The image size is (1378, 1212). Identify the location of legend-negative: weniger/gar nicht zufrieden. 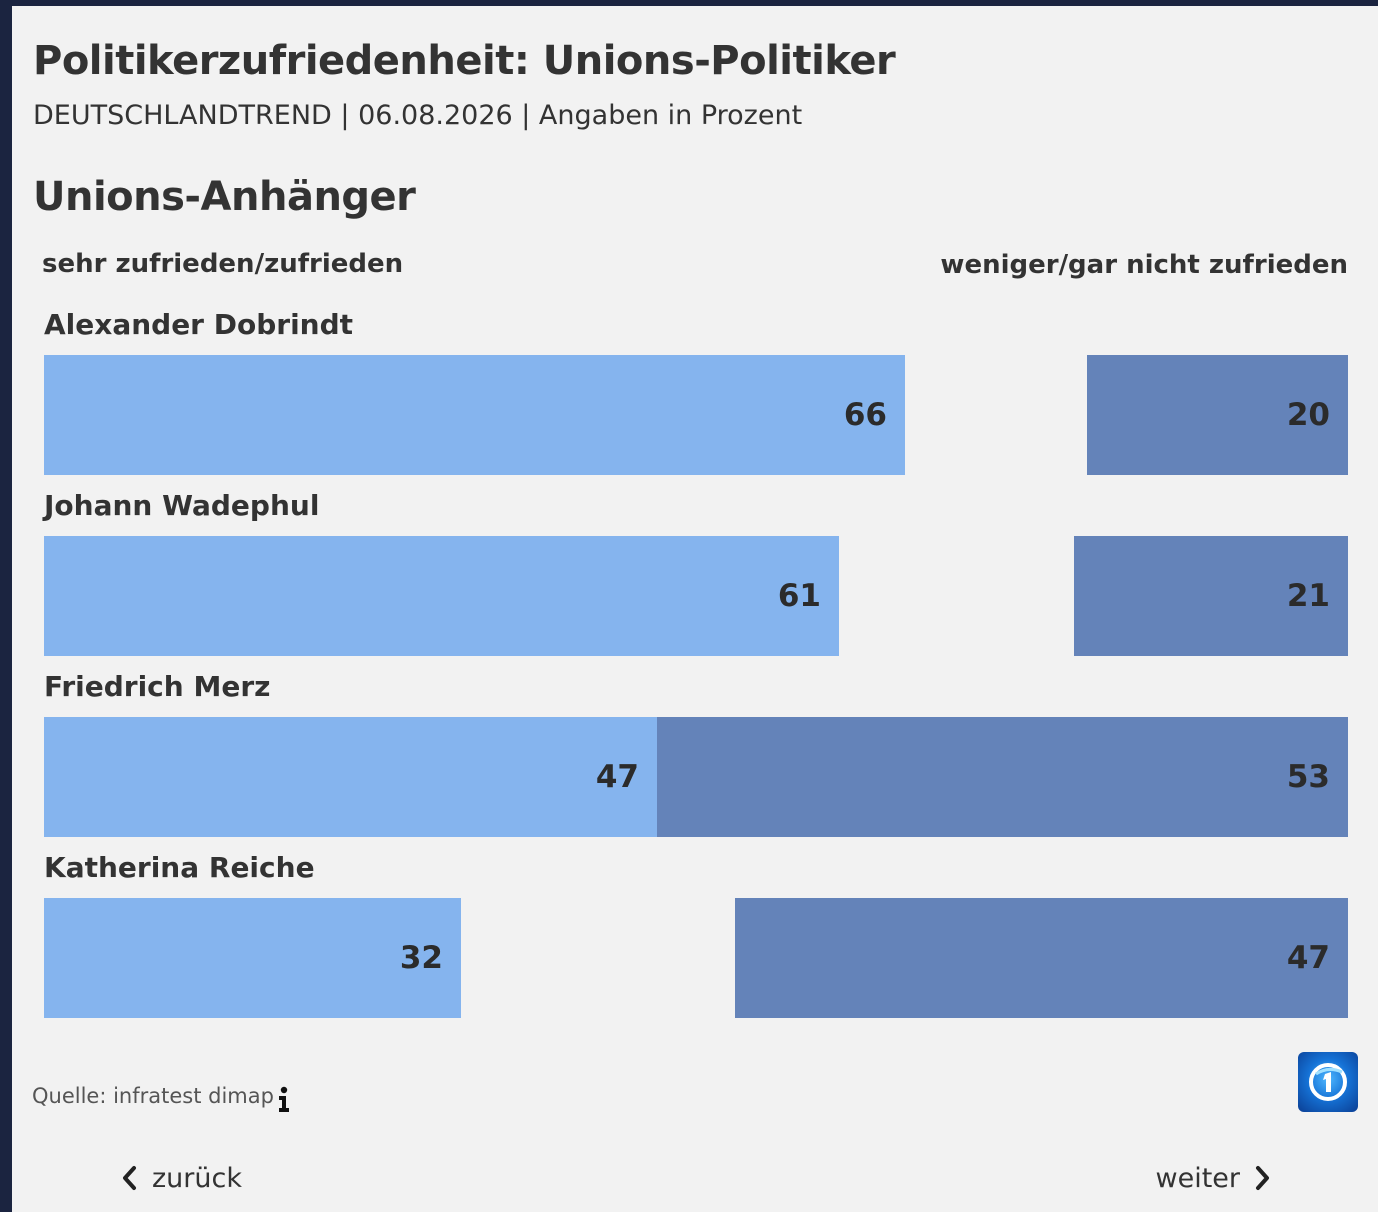
(1144, 265).